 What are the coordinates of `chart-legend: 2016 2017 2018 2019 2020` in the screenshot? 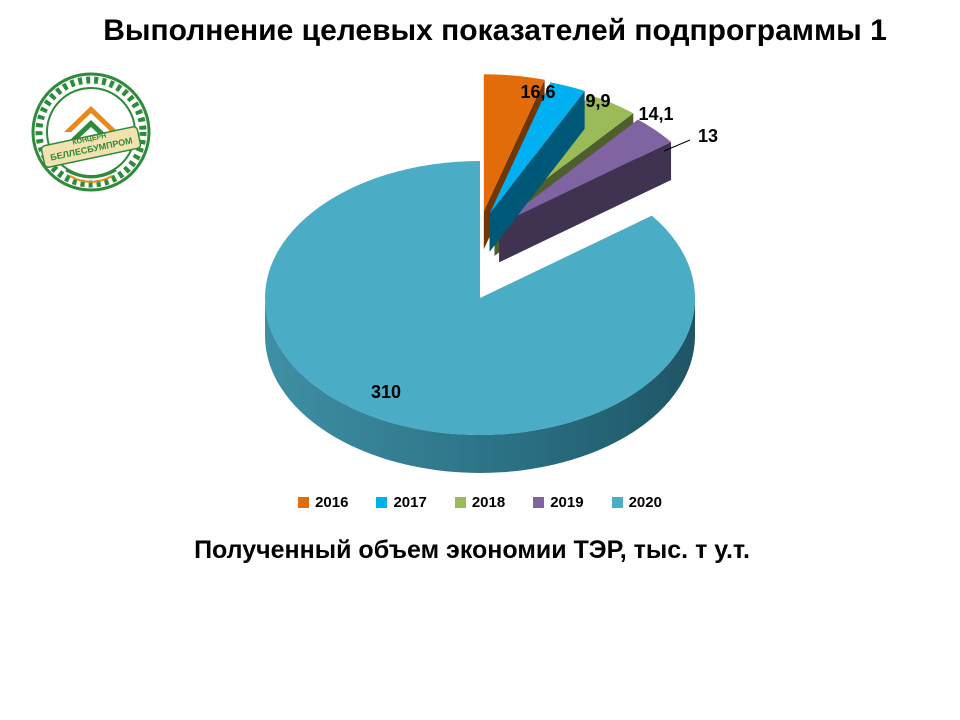 It's located at (480, 502).